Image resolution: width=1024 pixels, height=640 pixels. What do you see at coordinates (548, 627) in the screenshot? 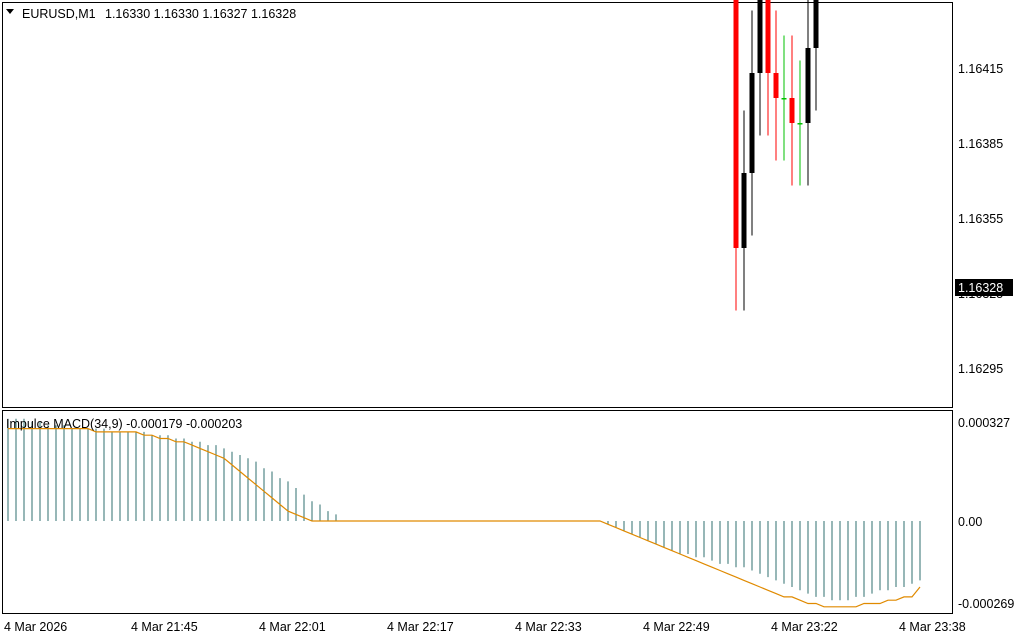
I see `time-tick-label: 4 Mar 22:33` at bounding box center [548, 627].